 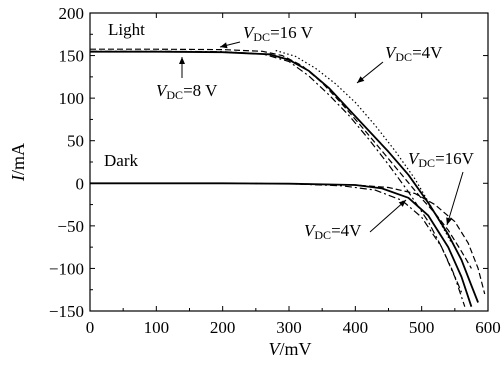 I want to click on x-axis-label: V/mV, so click(x=289, y=349).